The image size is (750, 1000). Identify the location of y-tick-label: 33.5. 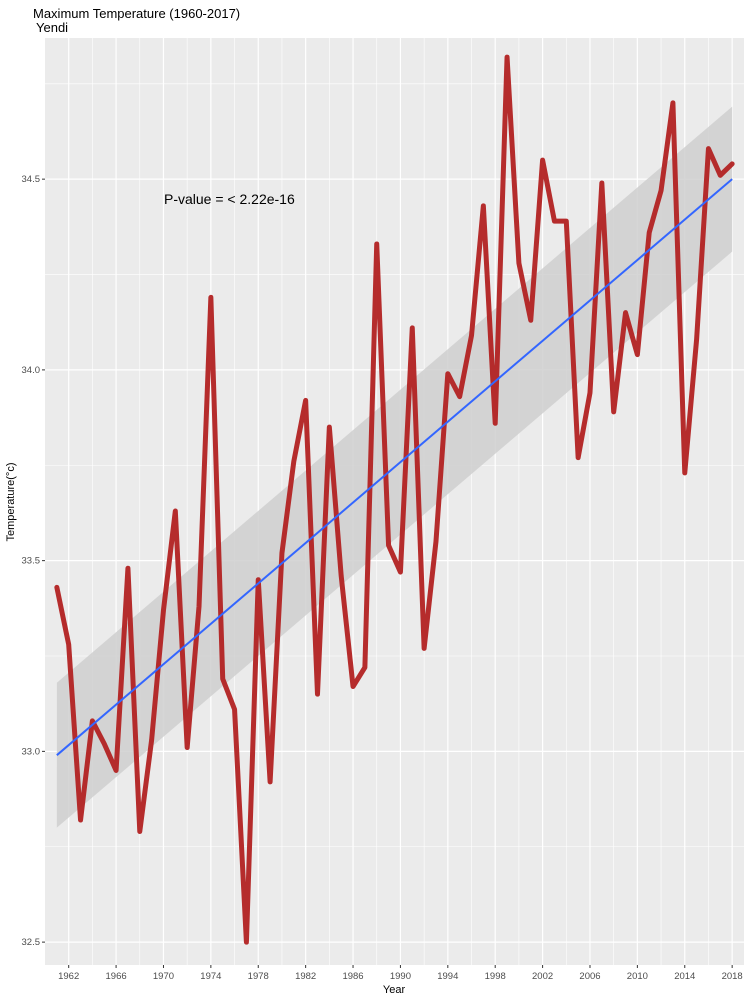
(31, 561).